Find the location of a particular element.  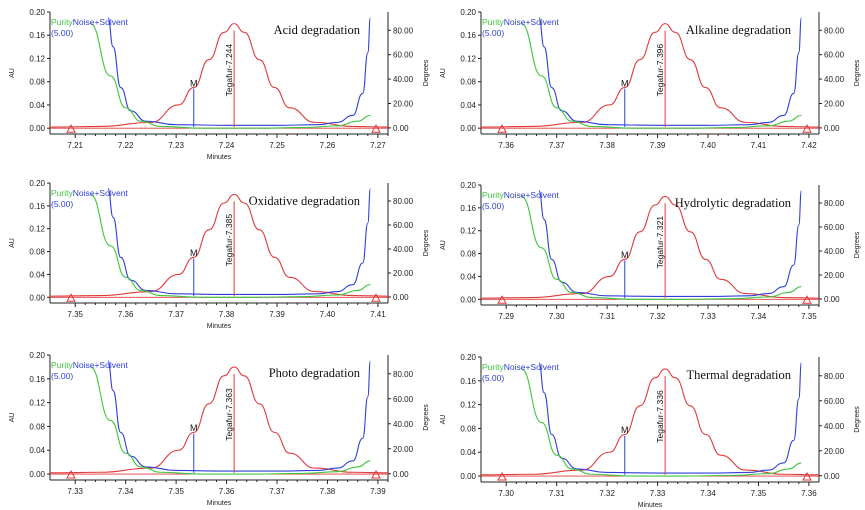

peak-label: Tegafur-7.336 is located at coordinates (660, 416).